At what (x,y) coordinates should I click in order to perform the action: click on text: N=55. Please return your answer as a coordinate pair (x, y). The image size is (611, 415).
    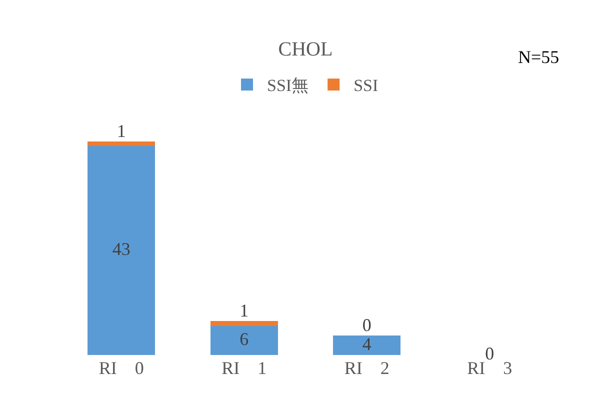
    Looking at the image, I should click on (539, 57).